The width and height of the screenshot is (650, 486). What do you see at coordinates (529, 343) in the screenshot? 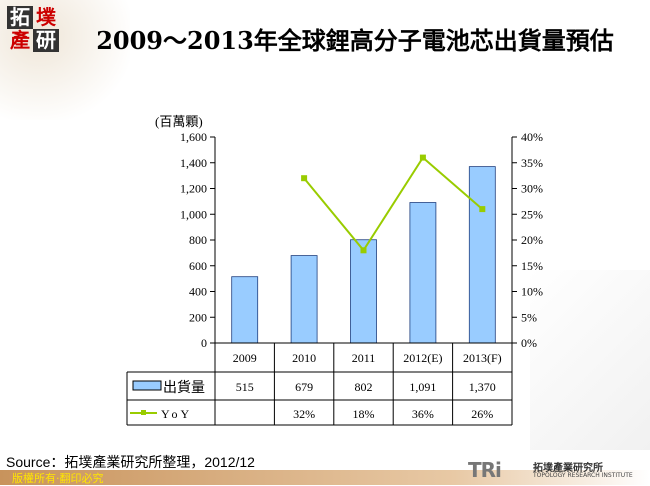
I see `y2-tick-label: 0%` at bounding box center [529, 343].